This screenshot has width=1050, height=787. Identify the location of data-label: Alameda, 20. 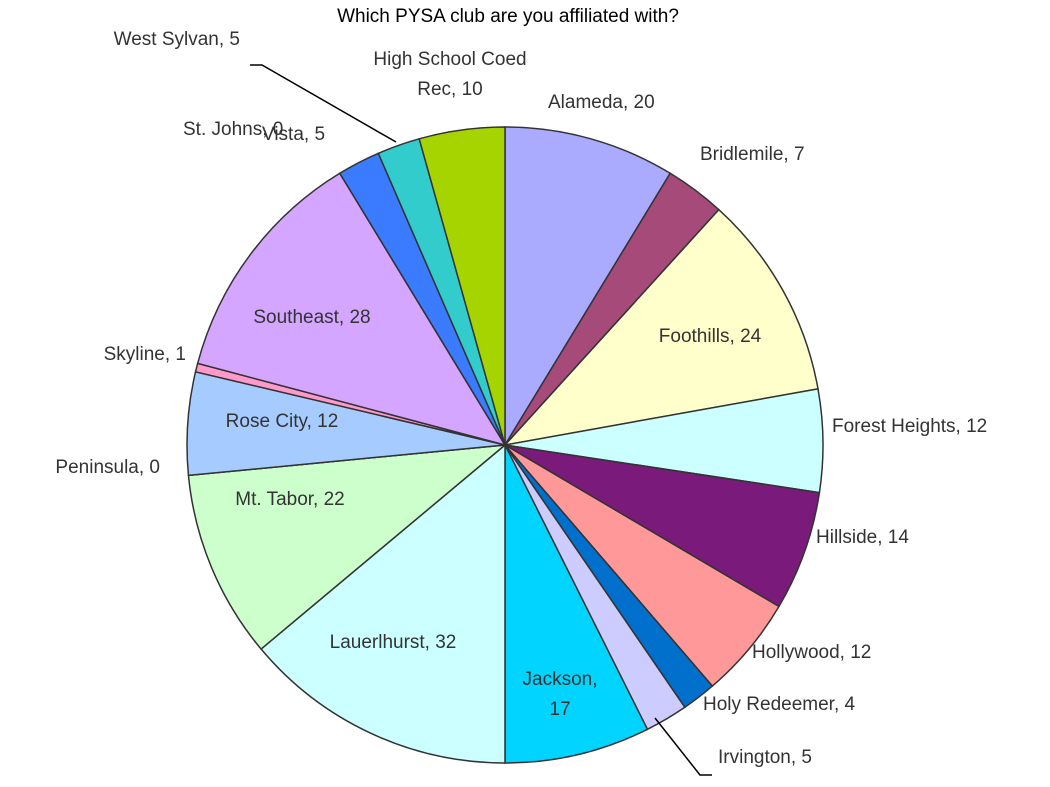
(601, 102).